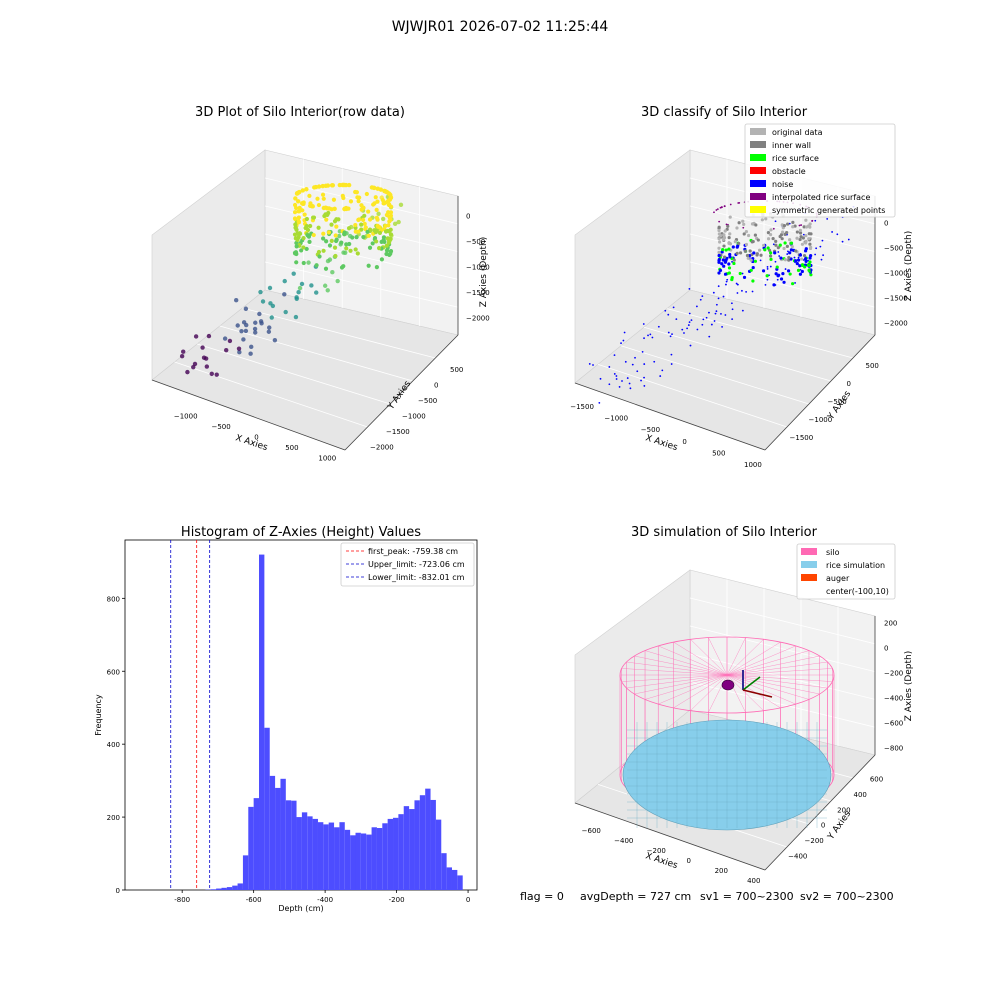  Describe the element at coordinates (413, 551) in the screenshot. I see `legend-label: first_peak: -759.38 cm` at that location.